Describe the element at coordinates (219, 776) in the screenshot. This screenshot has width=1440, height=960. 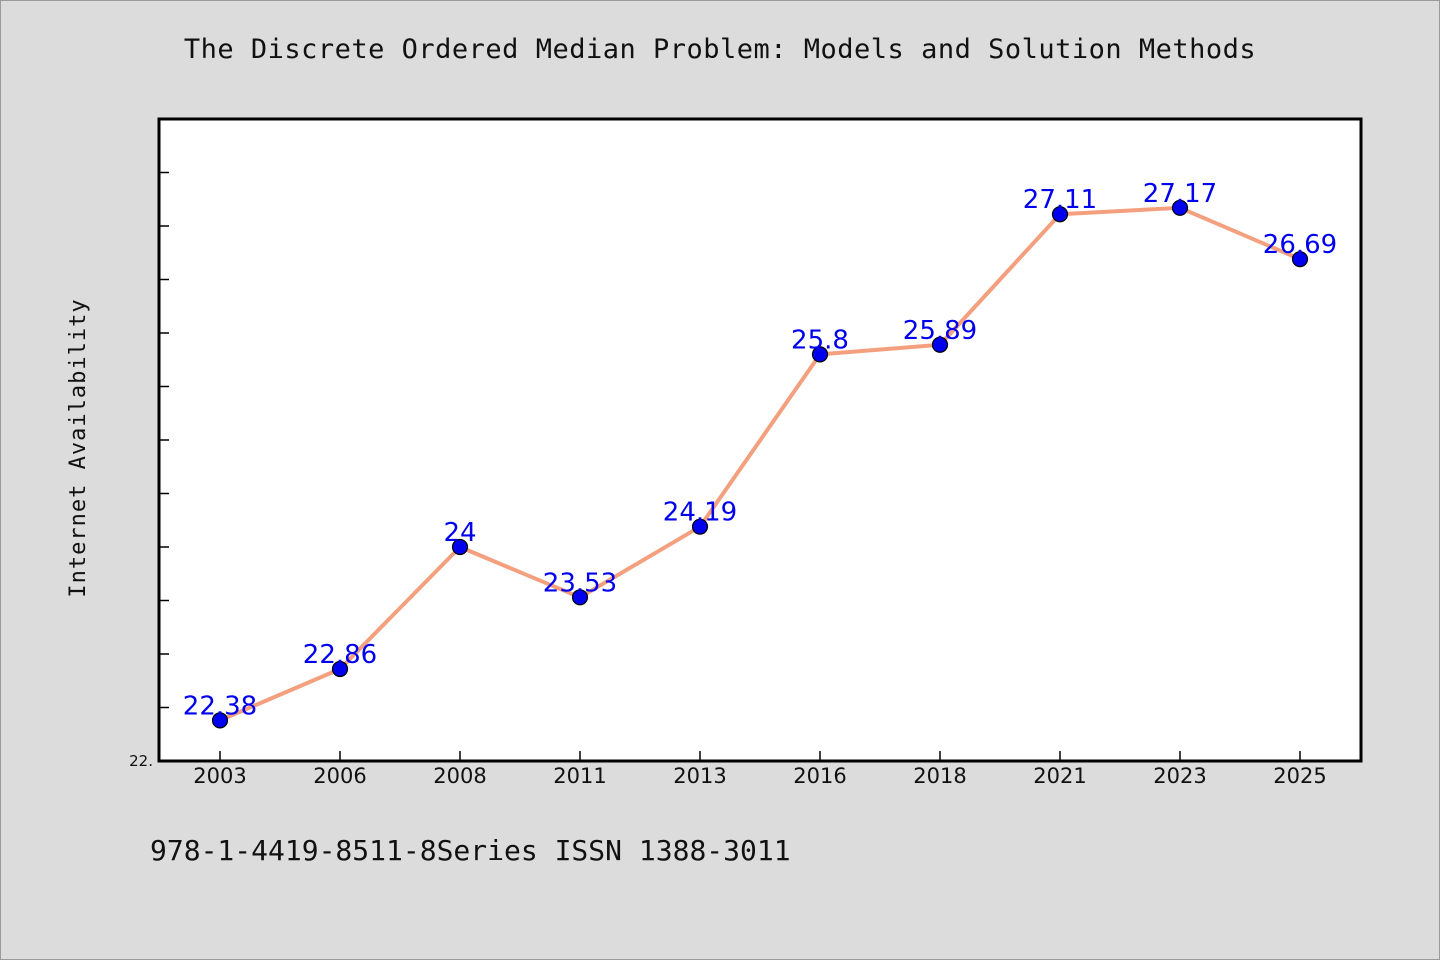
I see `x-tick-label: 2003` at that location.